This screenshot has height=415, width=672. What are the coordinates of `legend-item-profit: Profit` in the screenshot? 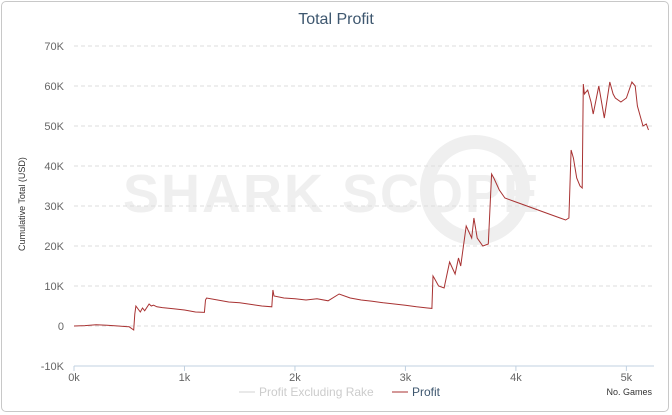 It's located at (416, 392).